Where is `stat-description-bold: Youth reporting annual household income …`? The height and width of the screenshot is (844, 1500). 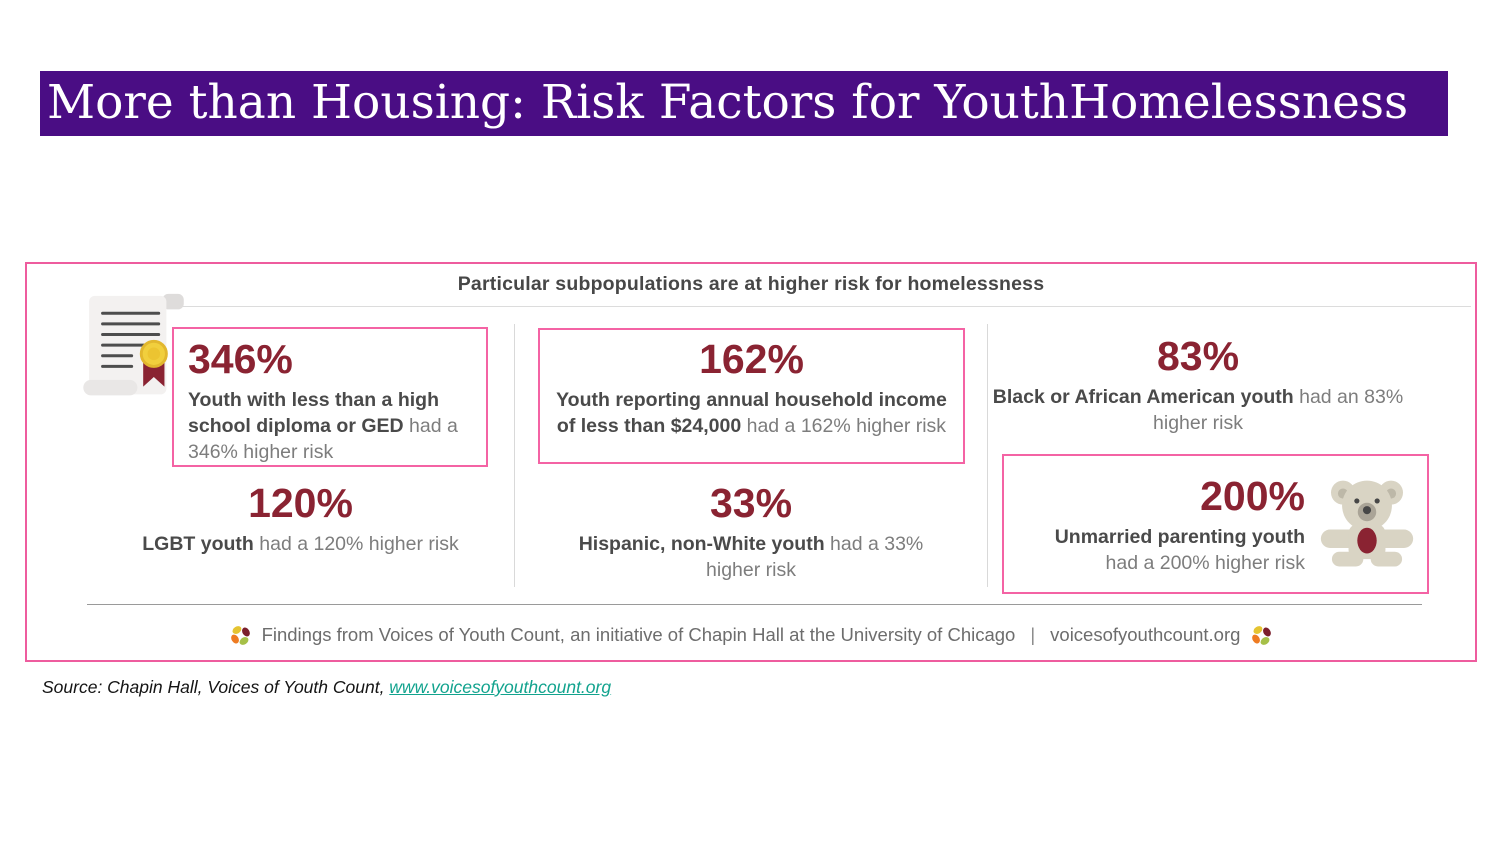 stat-description-bold: Youth reporting annual household income … is located at coordinates (751, 413).